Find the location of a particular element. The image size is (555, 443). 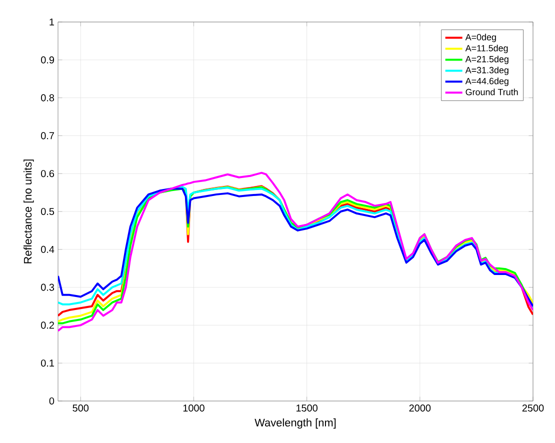

legend-label: A=21.5deg is located at coordinates (486, 60).